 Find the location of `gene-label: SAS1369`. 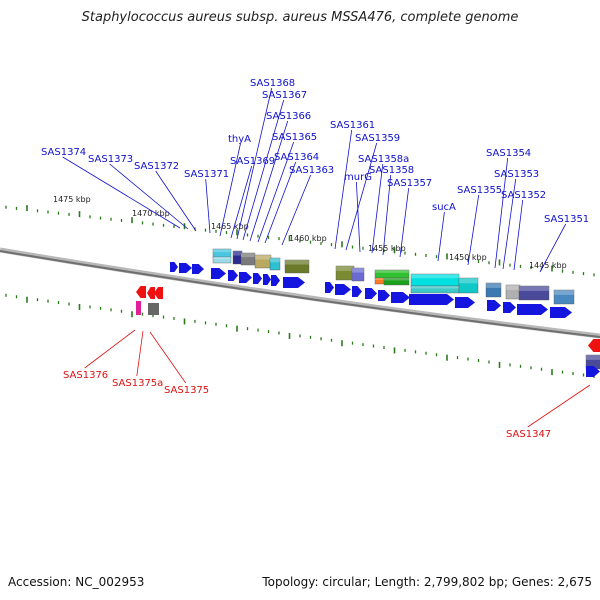

gene-label: SAS1369 is located at coordinates (252, 161).